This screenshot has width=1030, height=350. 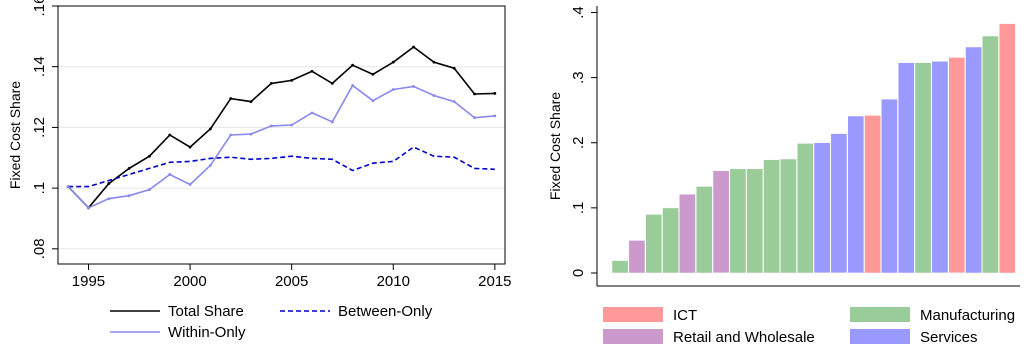 What do you see at coordinates (189, 281) in the screenshot?
I see `x-tick-label: 2000` at bounding box center [189, 281].